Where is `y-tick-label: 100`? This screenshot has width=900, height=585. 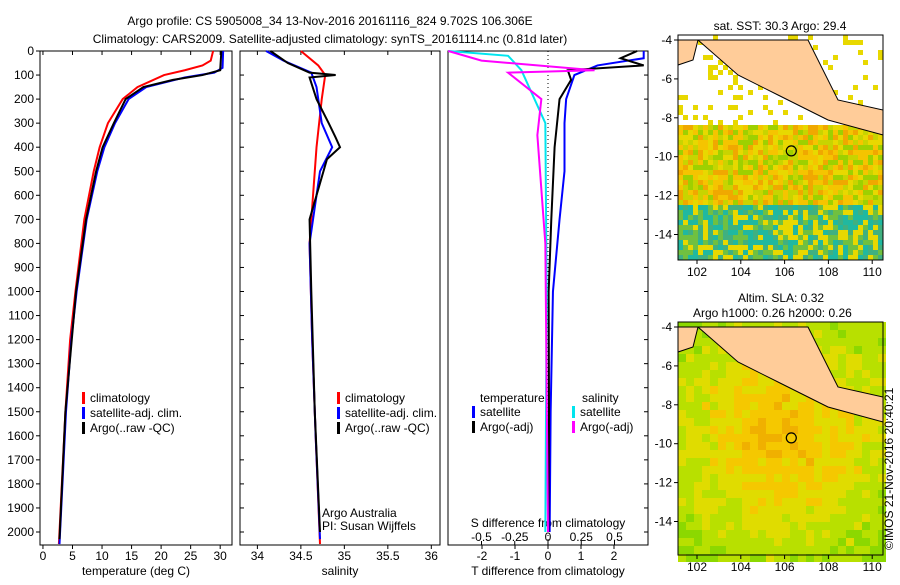 y-tick-label: 100 is located at coordinates (24, 75).